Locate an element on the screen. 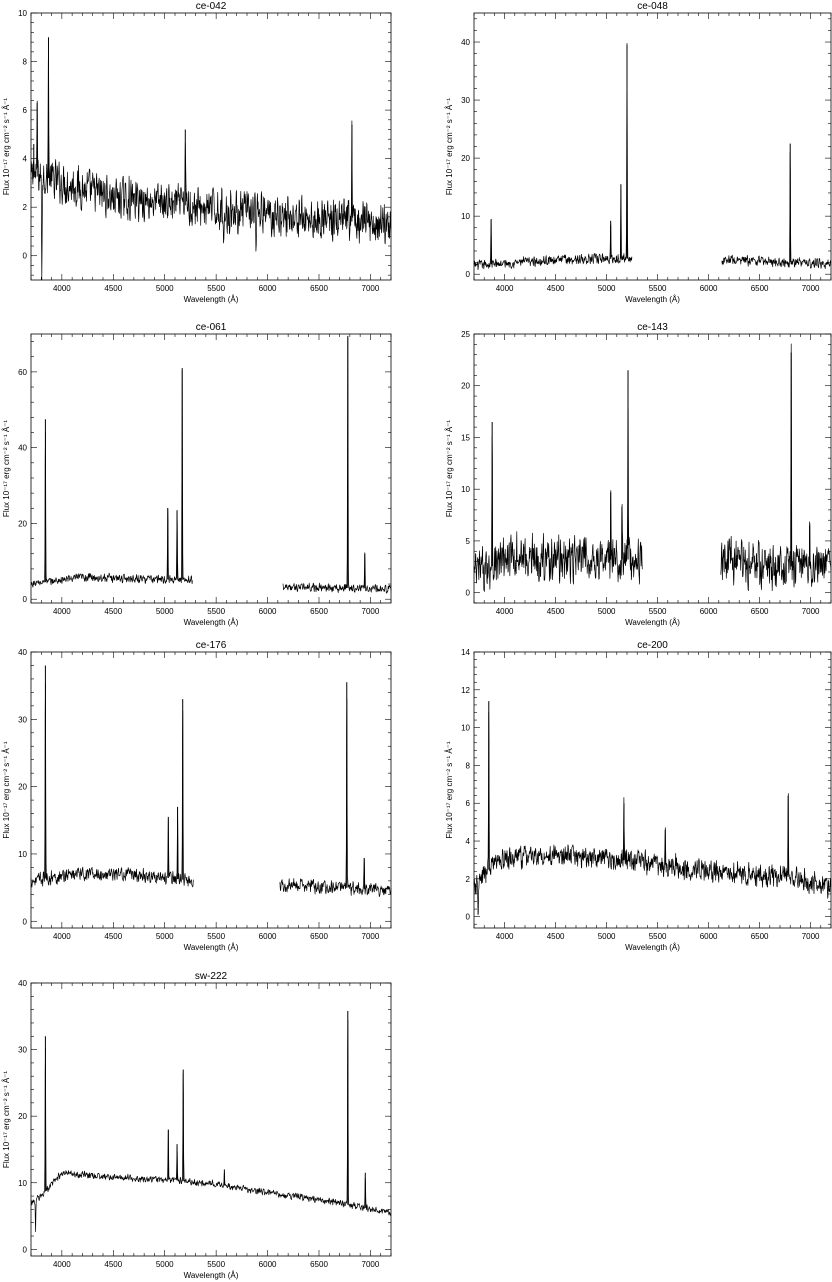  y-tick-label: 5 is located at coordinates (468, 541).